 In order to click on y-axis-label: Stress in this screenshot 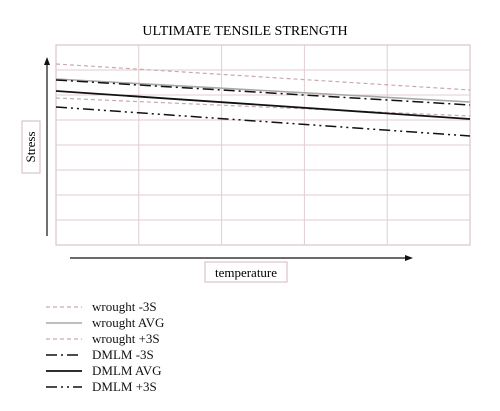, I will do `click(31, 147)`.